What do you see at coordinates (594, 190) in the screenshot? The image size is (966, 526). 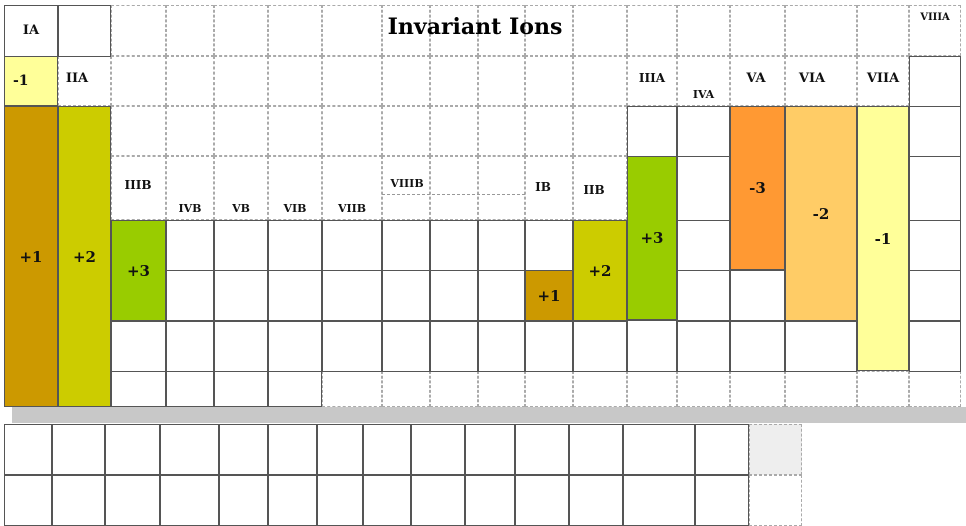 I see `group-label-iib: IIB` at bounding box center [594, 190].